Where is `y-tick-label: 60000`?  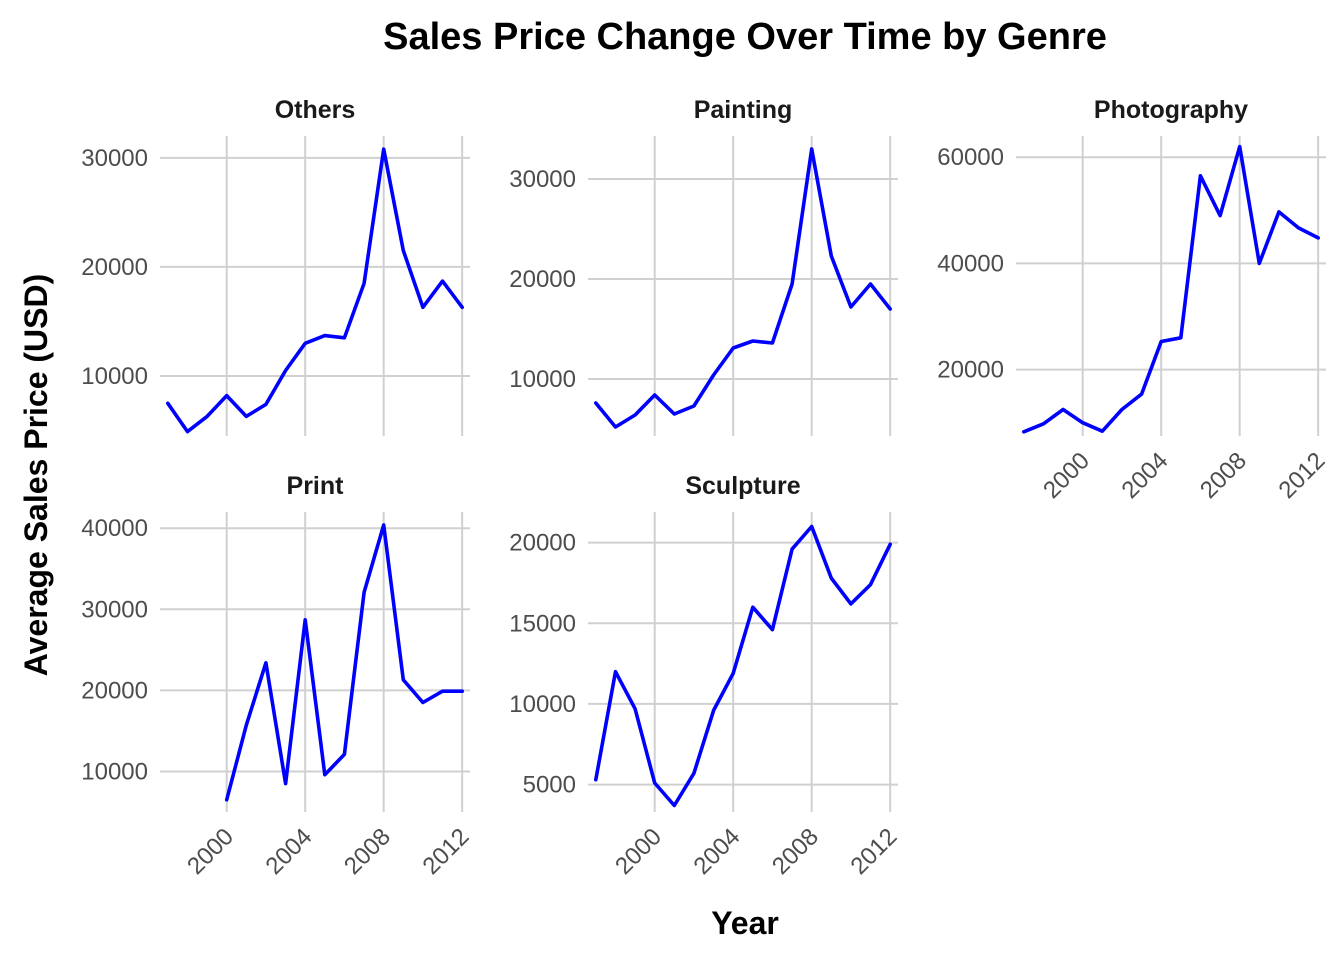 y-tick-label: 60000 is located at coordinates (970, 157).